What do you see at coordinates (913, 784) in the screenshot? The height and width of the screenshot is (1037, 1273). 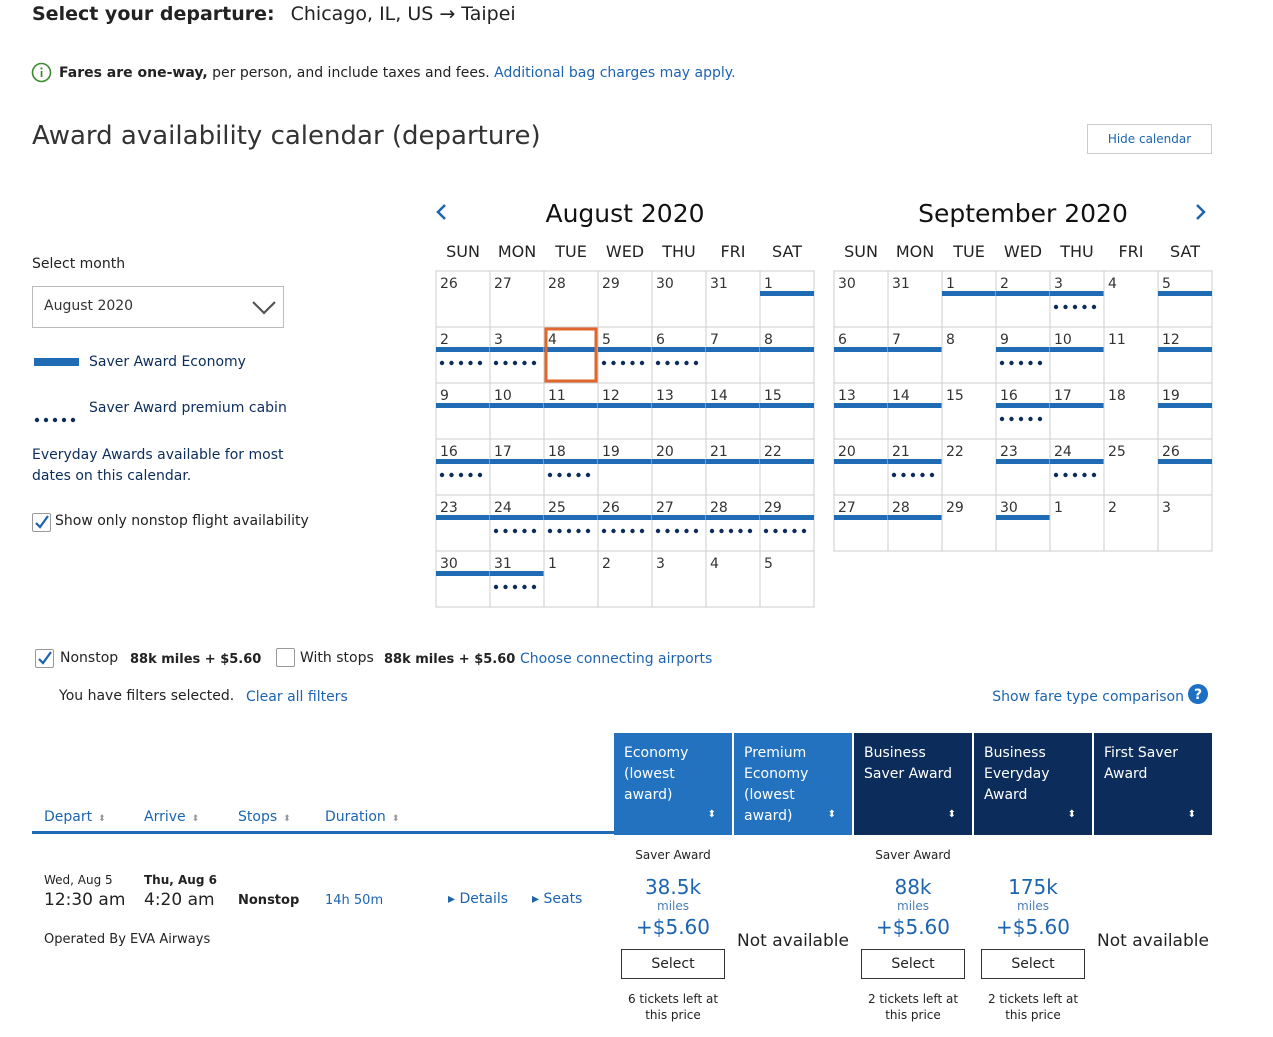 I see `fare-column-header: Business Saver Award ⬍` at bounding box center [913, 784].